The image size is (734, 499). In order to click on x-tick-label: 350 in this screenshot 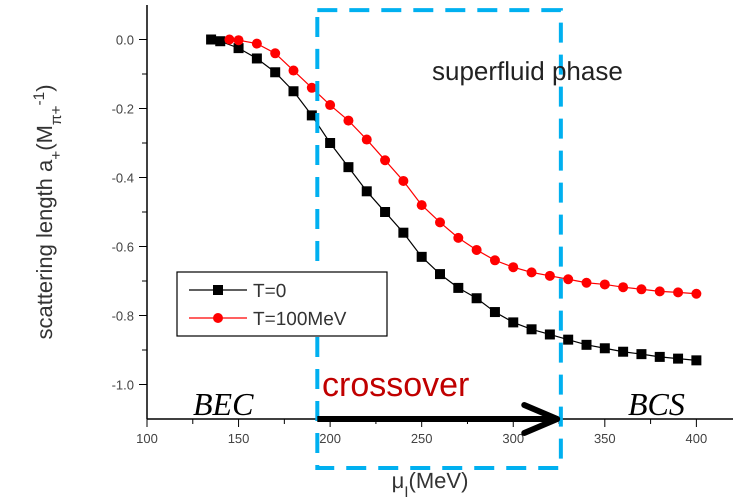, I will do `click(605, 438)`.